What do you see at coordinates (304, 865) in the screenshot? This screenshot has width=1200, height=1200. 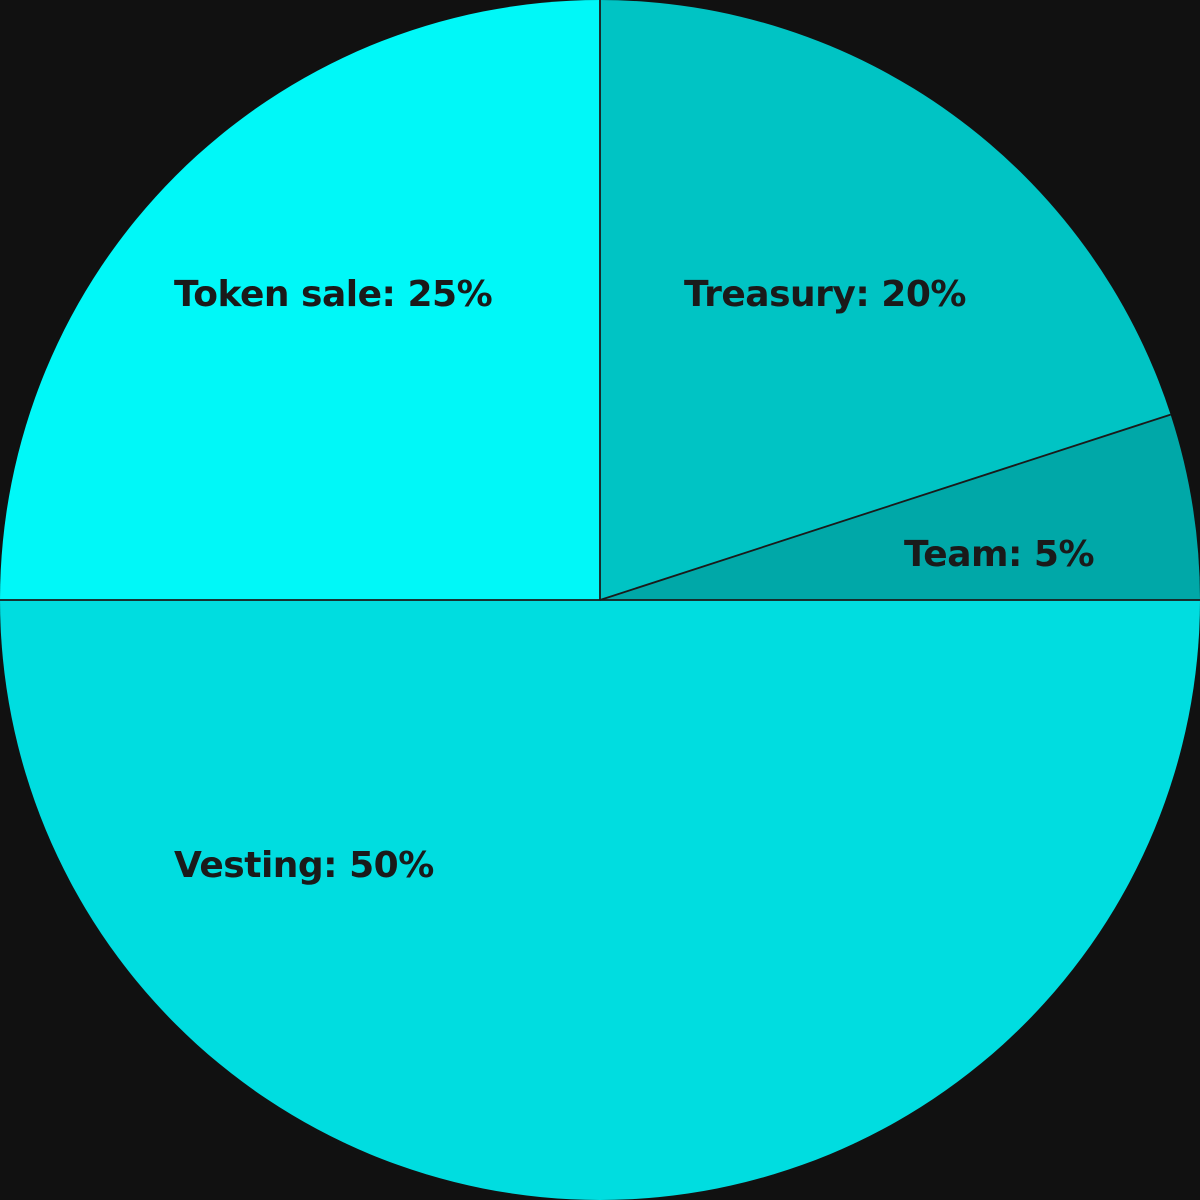 I see `pie-label-vesting: Vesting: 50%` at bounding box center [304, 865].